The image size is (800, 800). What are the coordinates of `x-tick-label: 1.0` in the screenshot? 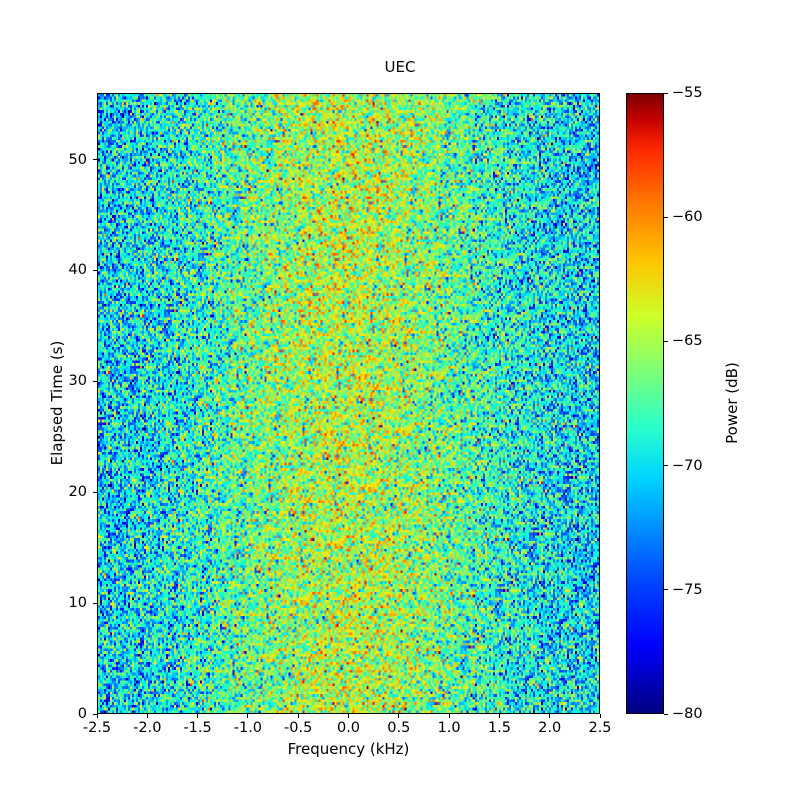 It's located at (449, 728).